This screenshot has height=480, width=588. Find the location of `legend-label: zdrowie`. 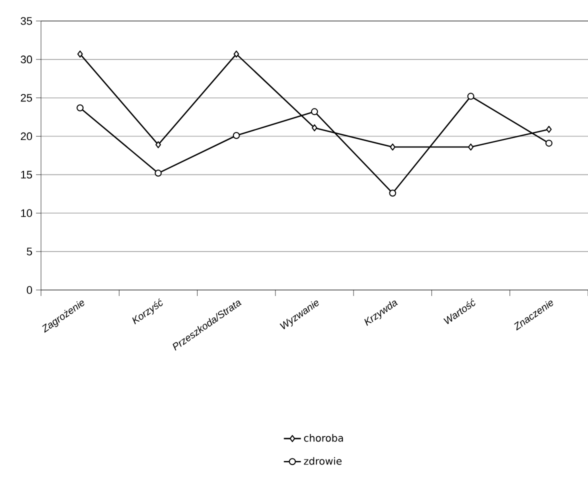

legend-label: zdrowie is located at coordinates (323, 461).